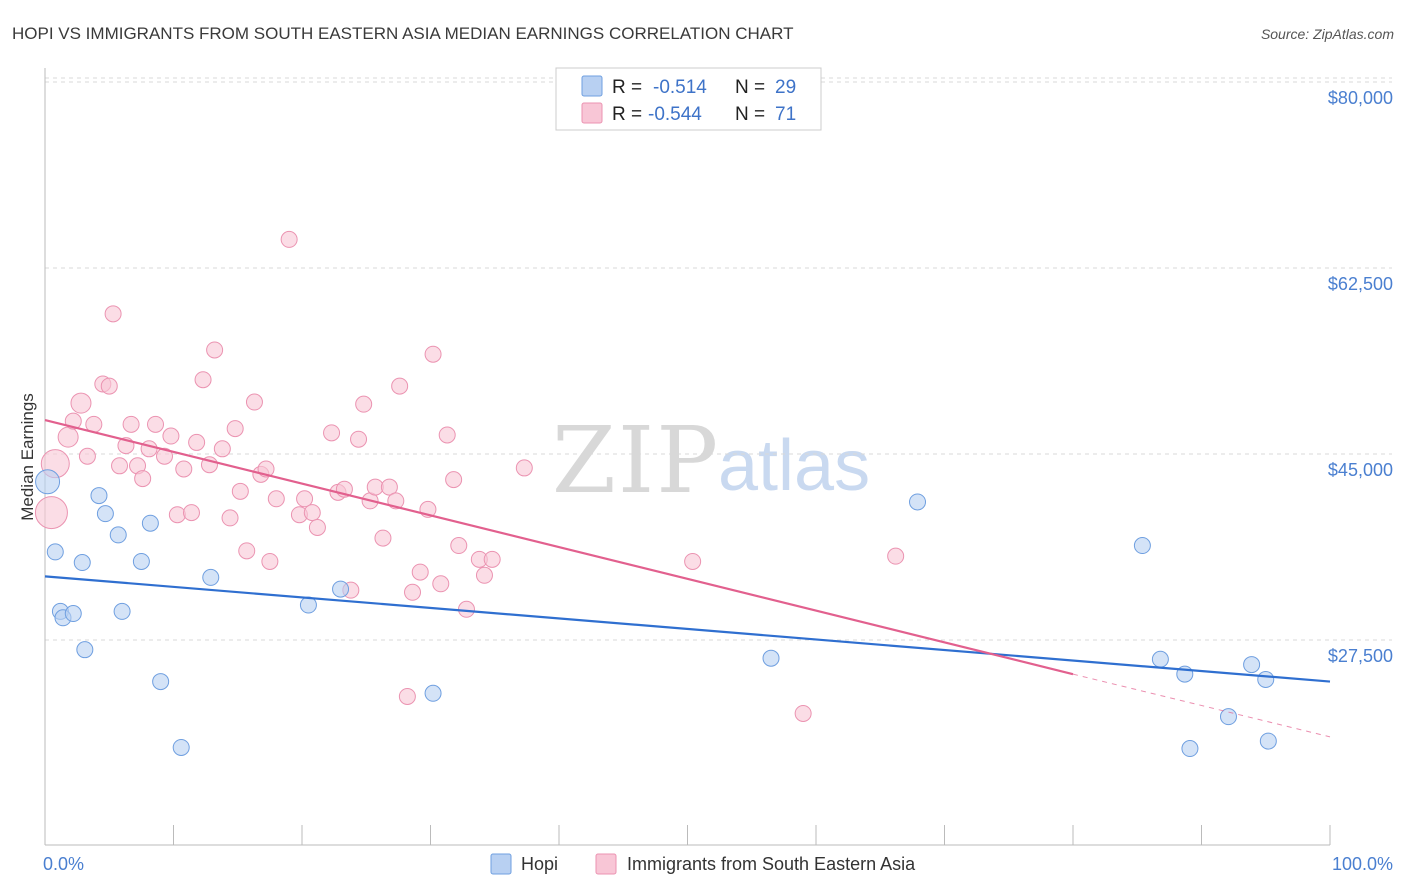 The height and width of the screenshot is (892, 1406). Describe the element at coordinates (592, 86) in the screenshot. I see `legend-swatch-hopi` at that location.